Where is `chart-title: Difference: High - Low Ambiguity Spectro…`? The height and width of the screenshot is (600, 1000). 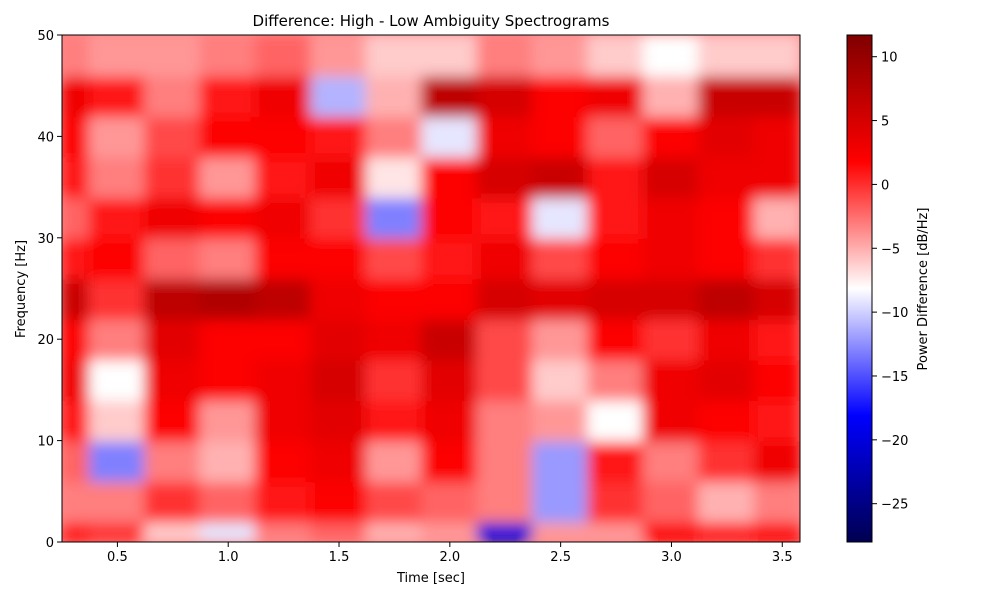 chart-title: Difference: High - Low Ambiguity Spectro… is located at coordinates (431, 21).